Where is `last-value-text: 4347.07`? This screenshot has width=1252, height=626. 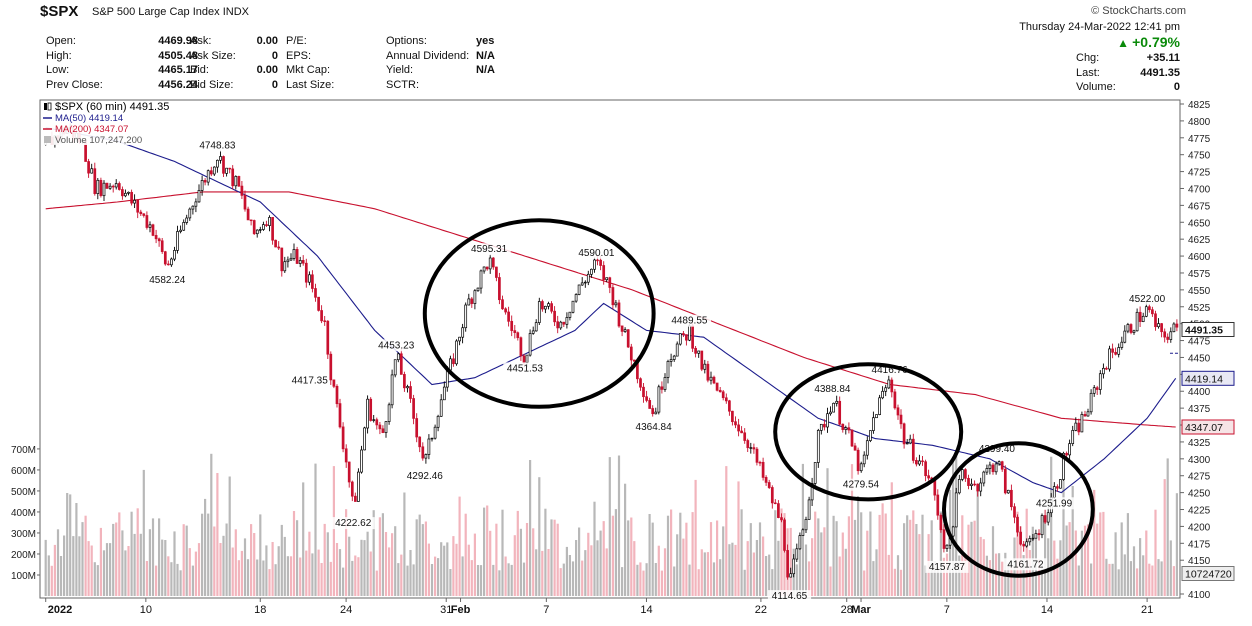
last-value-text: 4347.07 is located at coordinates (1204, 428).